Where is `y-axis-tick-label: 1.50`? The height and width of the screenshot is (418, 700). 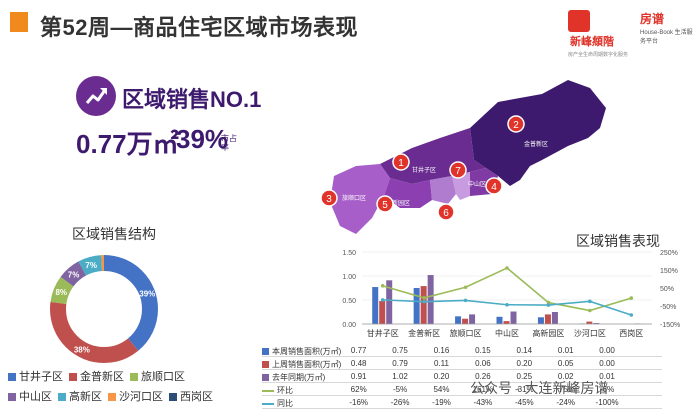 y-axis-tick-label: 1.50 is located at coordinates (349, 253).